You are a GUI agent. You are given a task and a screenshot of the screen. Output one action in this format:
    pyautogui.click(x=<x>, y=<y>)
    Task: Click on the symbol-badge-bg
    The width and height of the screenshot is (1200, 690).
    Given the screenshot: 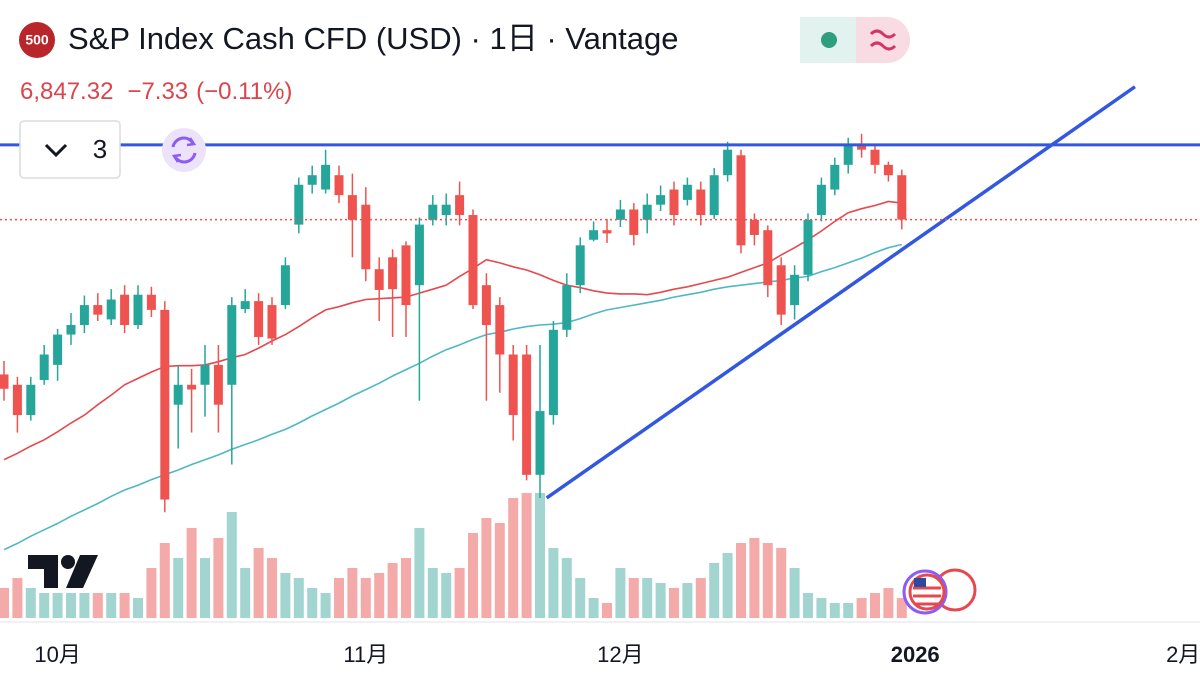 What is the action you would take?
    pyautogui.click(x=37, y=40)
    